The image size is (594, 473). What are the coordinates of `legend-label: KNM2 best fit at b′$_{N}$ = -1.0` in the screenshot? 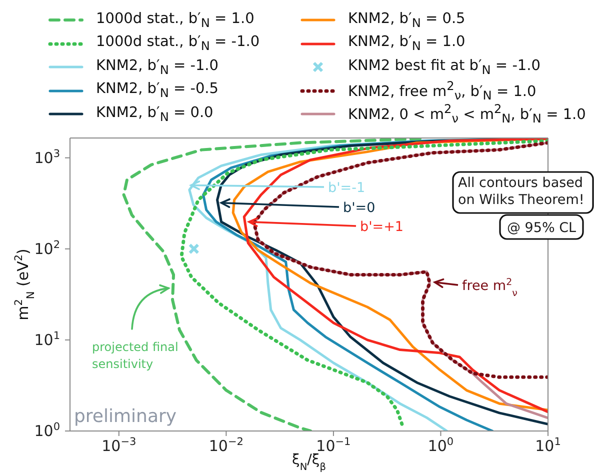 It's located at (444, 67).